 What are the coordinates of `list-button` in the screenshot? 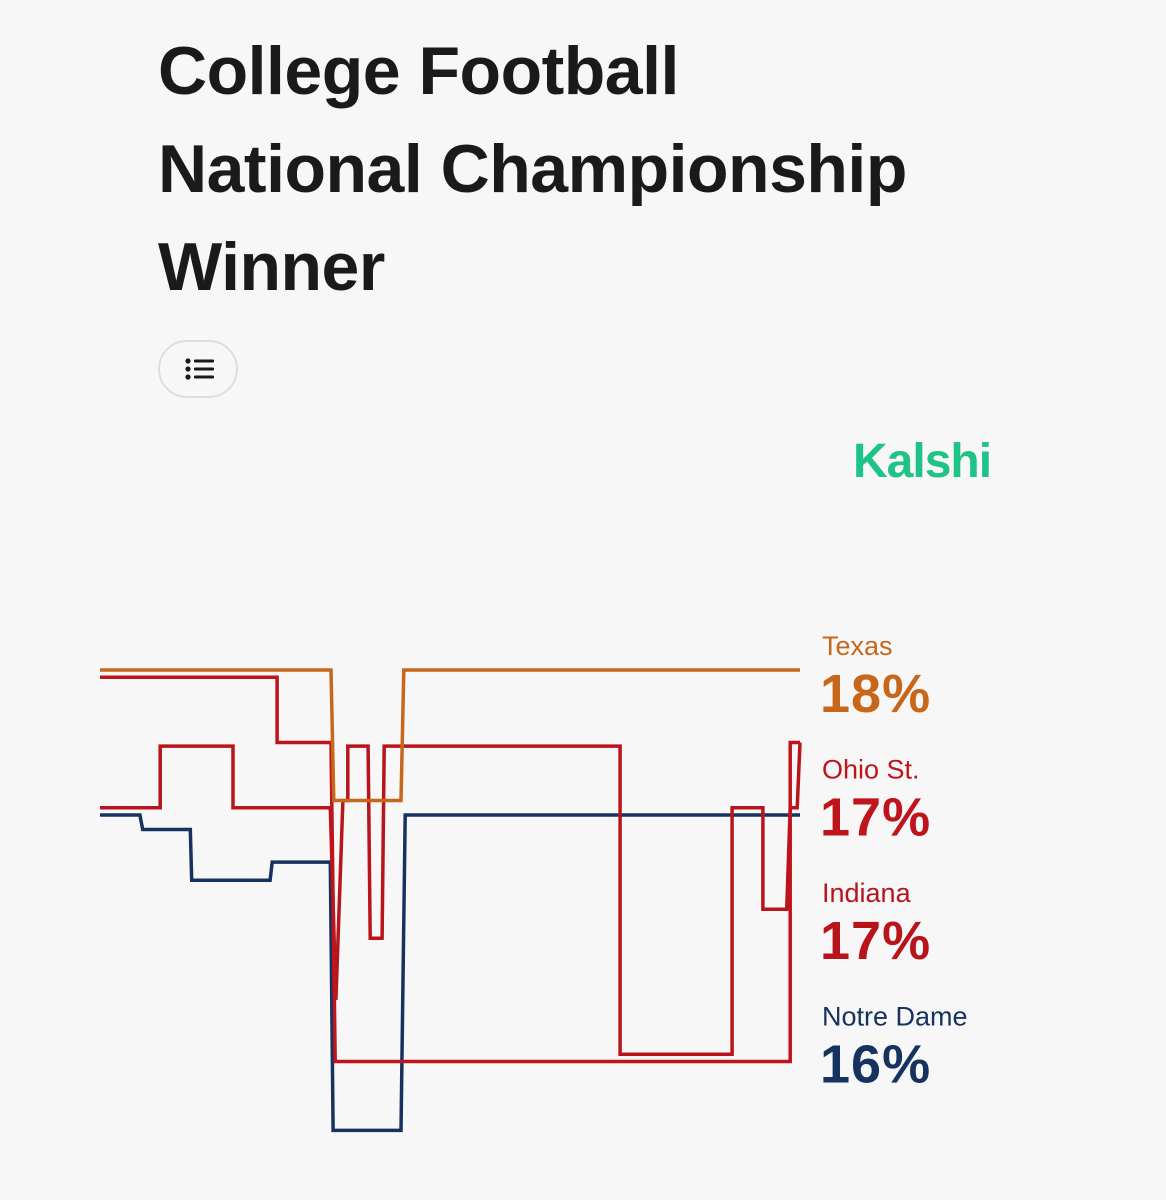 It's located at (198, 369).